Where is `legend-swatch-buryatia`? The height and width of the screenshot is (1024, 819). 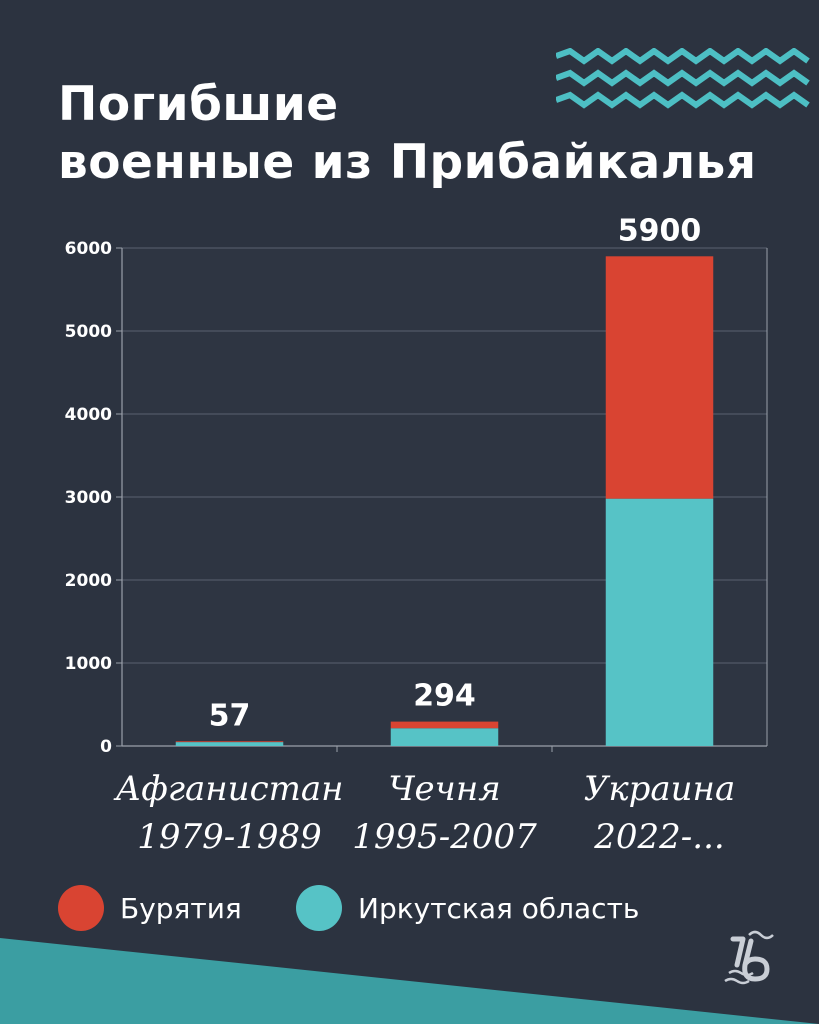
legend-swatch-buryatia is located at coordinates (81, 908).